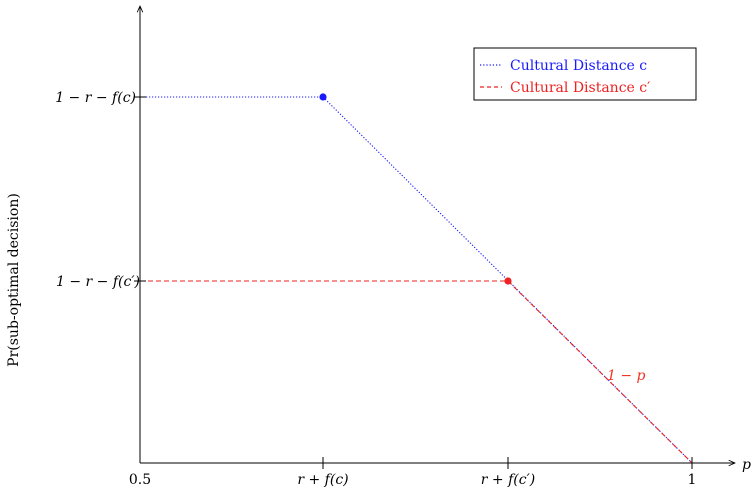 Image resolution: width=751 pixels, height=494 pixels. What do you see at coordinates (14, 280) in the screenshot?
I see `y-axis-title: Pr(sub-optimal decision)` at bounding box center [14, 280].